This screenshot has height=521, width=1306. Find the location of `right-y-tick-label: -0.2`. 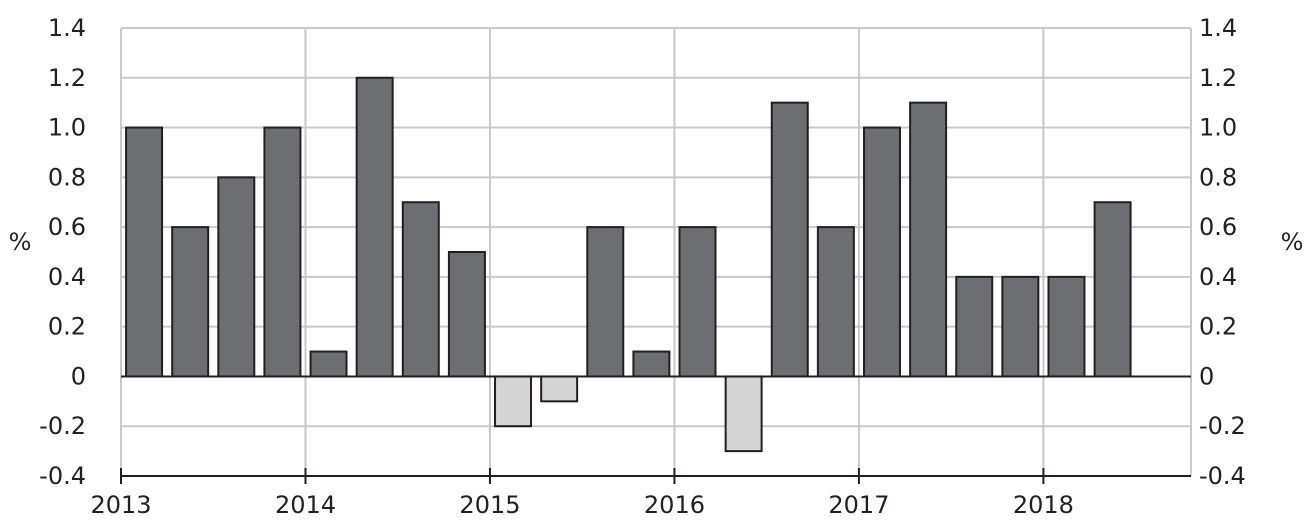

right-y-tick-label: -0.2 is located at coordinates (1222, 426).